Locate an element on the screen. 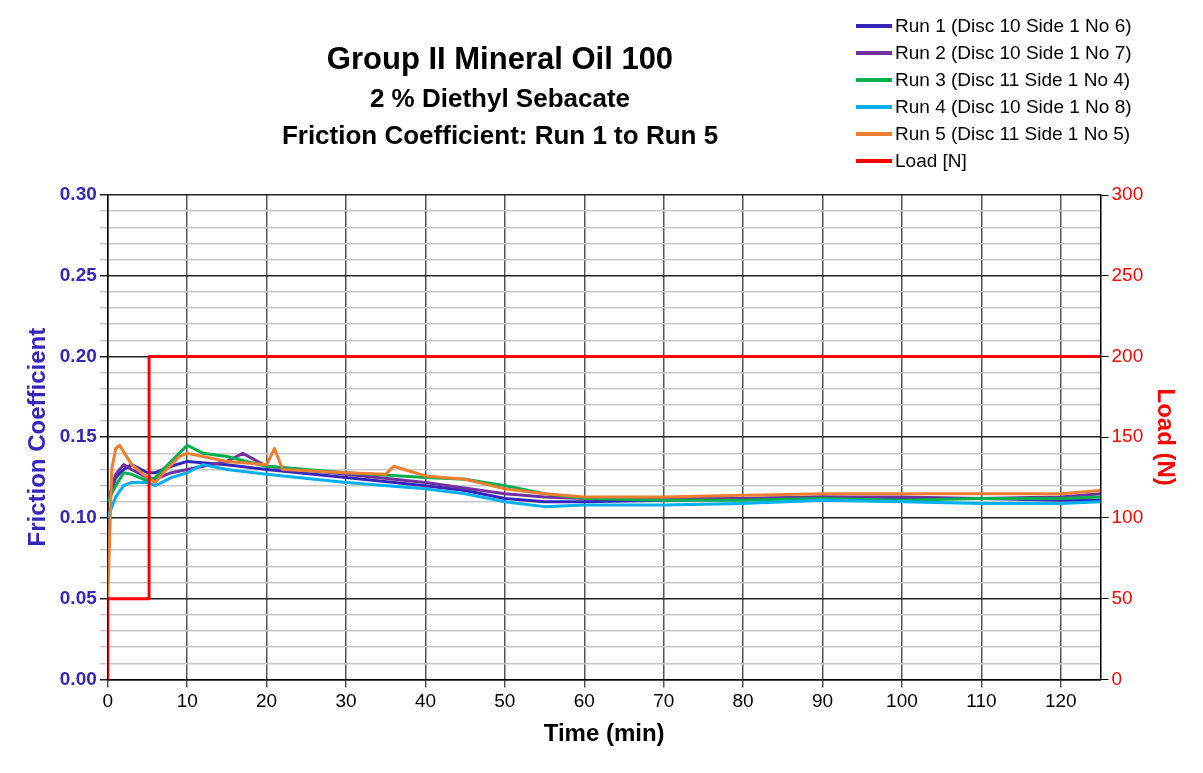  legend-label: Run 2 (Disc 10 Side 1 No 7) is located at coordinates (1013, 52).